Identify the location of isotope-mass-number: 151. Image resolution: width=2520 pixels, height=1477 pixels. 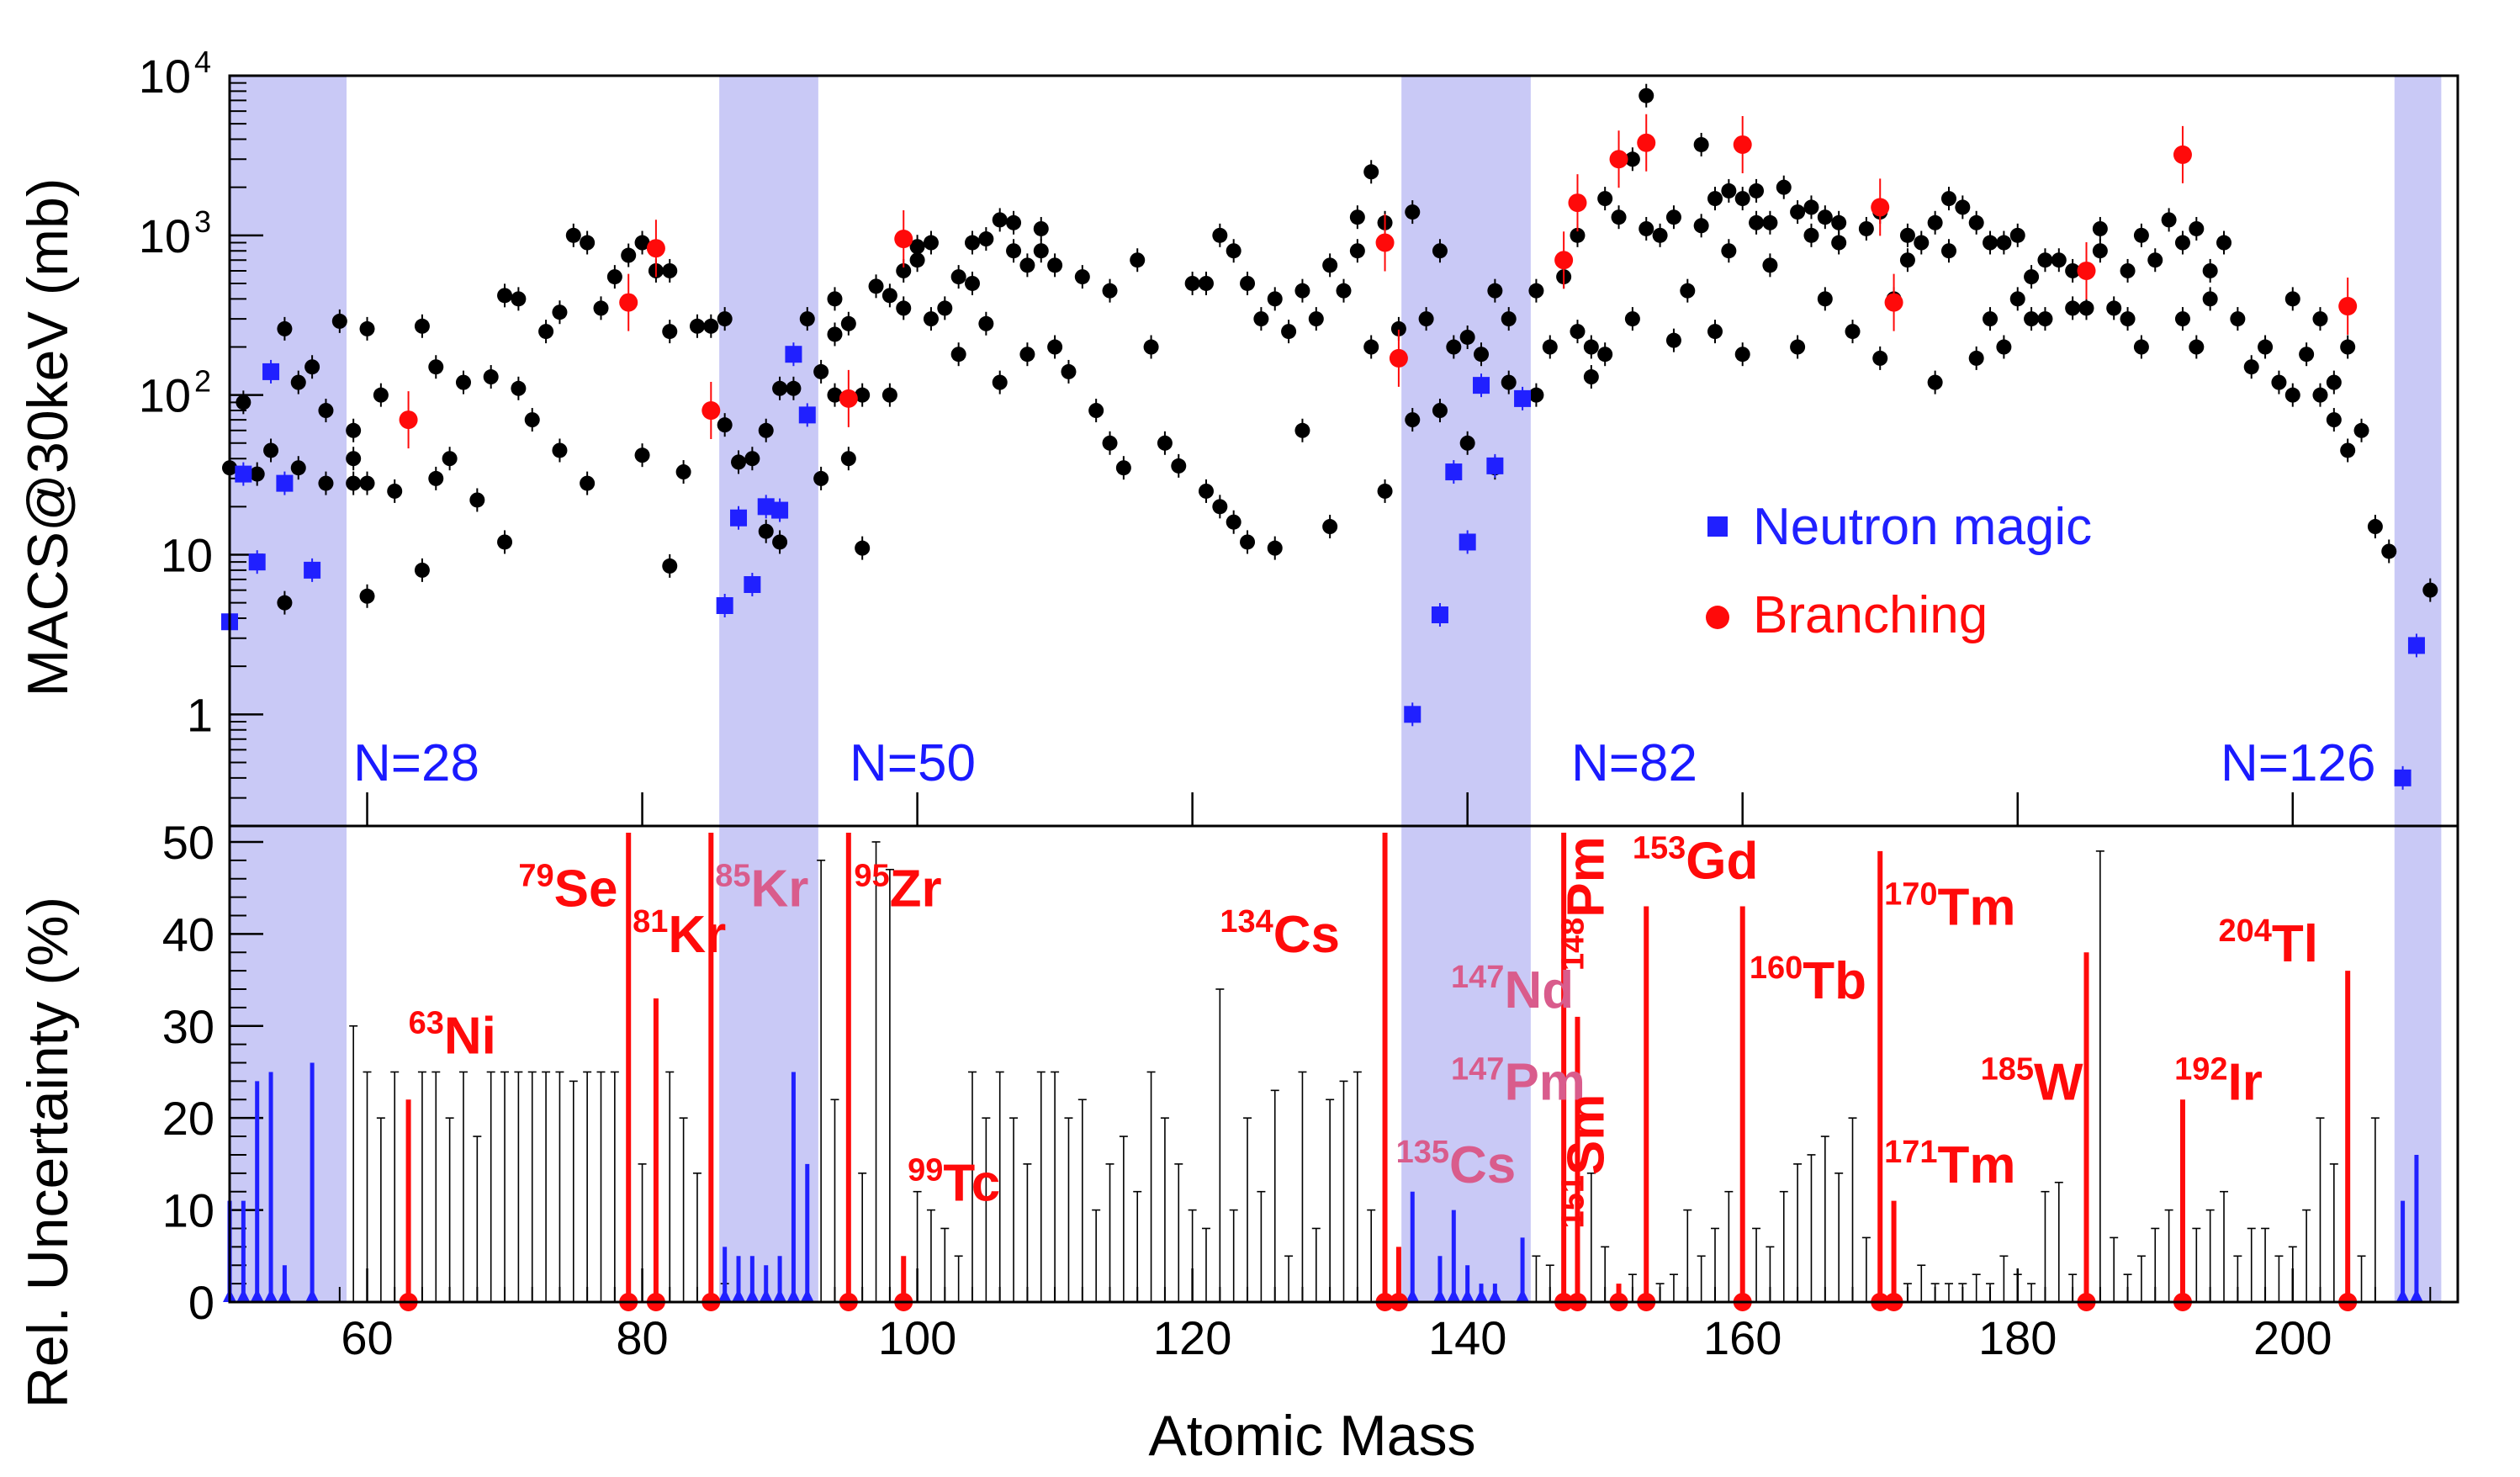
(1573, 1201).